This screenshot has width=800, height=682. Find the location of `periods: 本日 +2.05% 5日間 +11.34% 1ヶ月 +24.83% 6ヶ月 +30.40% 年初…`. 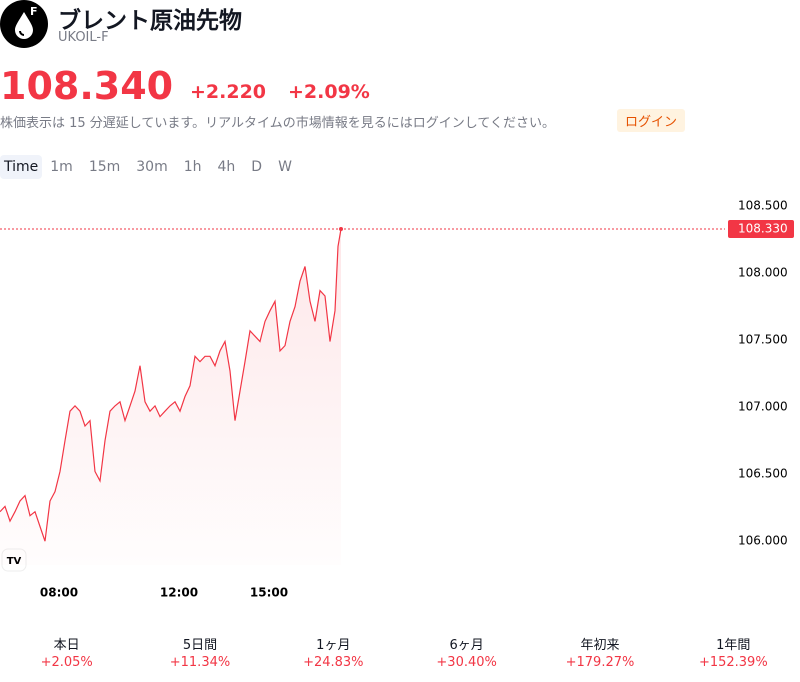

periods: 本日 +2.05% 5日間 +11.34% 1ヶ月 +24.83% 6ヶ月 +30.40% 年初… is located at coordinates (400, 652).